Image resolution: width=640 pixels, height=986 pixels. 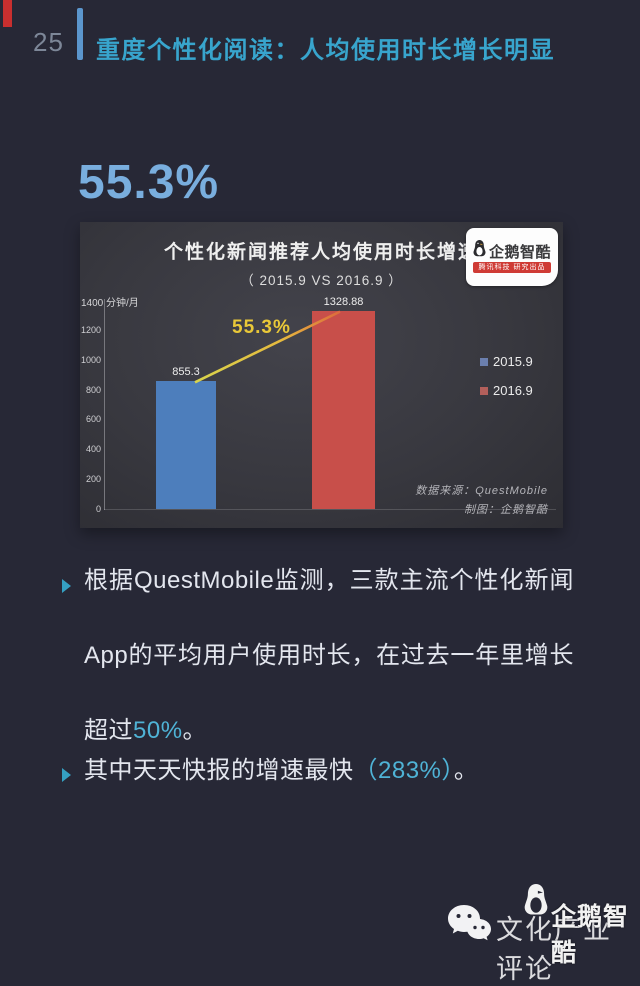 I want to click on bullet-text-segment: 其中天天快报的增速最快, so click(x=219, y=770).